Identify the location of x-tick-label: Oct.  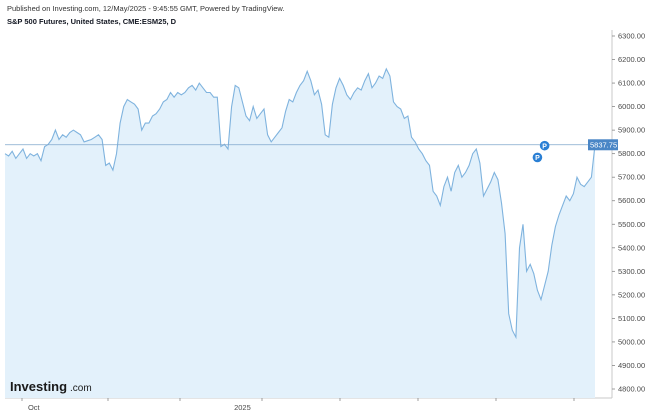
(34, 407).